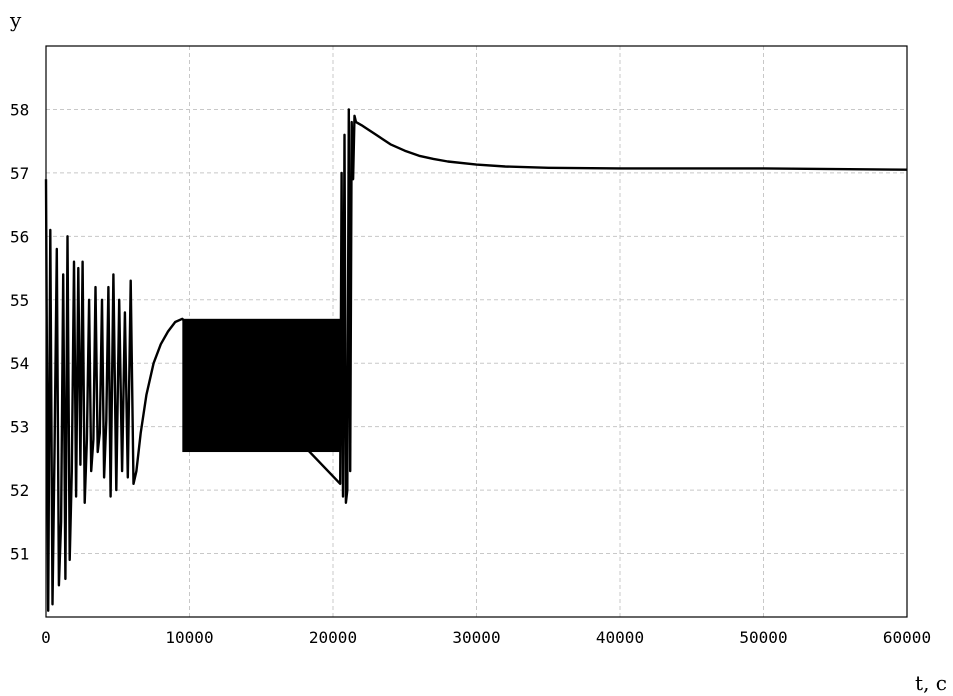  I want to click on x-tick-label: 50000, so click(763, 637).